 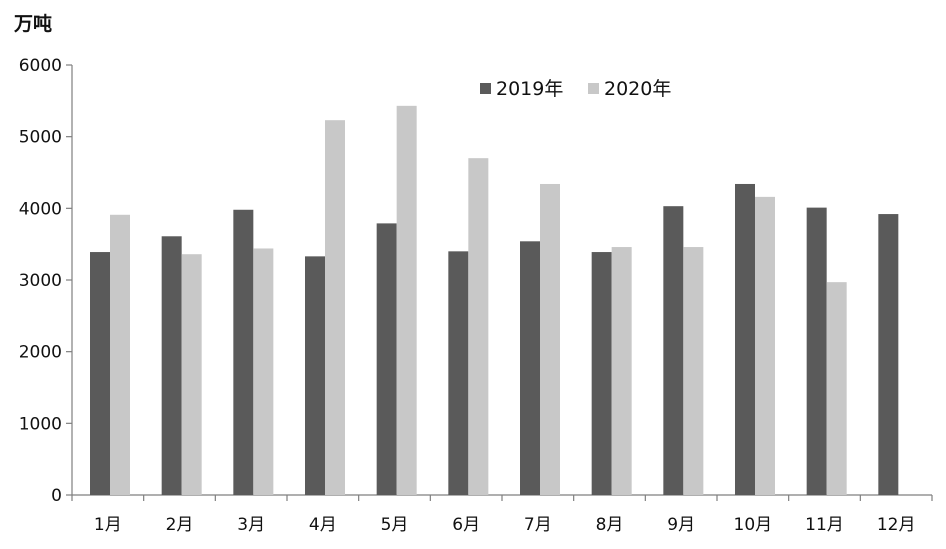 I want to click on x-tick-label: 12月, so click(x=896, y=525).